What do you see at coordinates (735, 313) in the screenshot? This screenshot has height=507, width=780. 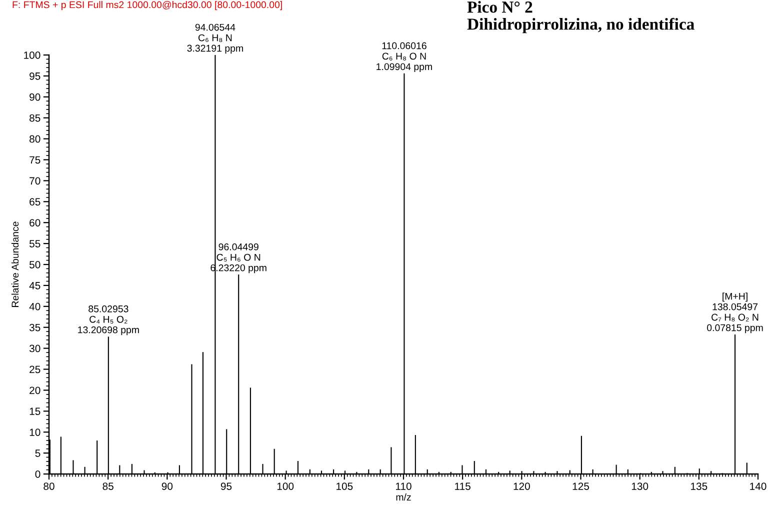 I see `annotation: [M+H] 138.05497 C₇ H₈ O₂ N 0.07815 ppm` at bounding box center [735, 313].